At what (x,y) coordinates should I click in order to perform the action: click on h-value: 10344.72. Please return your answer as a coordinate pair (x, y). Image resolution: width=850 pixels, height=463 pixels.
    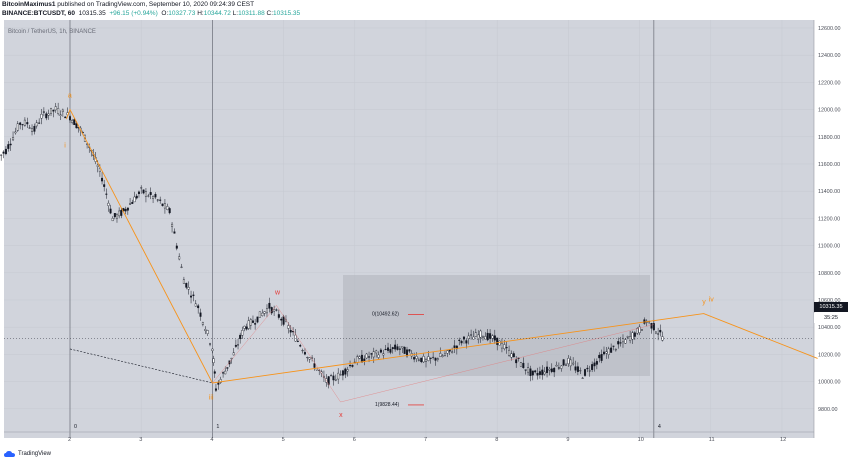
    Looking at the image, I should click on (217, 13).